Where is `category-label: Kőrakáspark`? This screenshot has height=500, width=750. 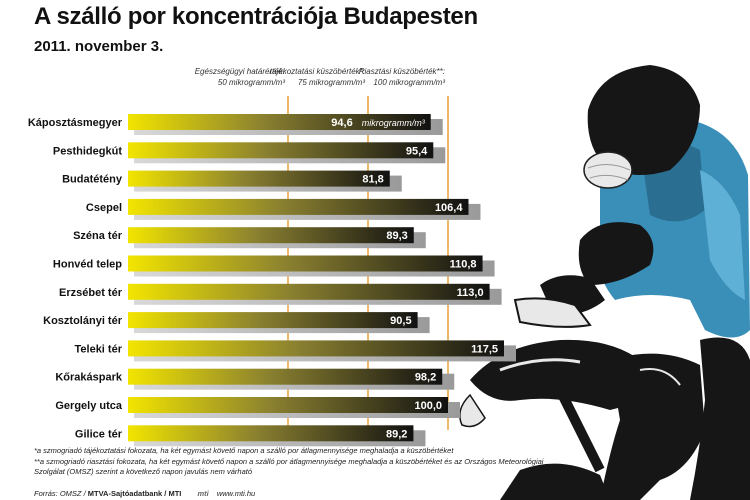 category-label: Kőrakáspark is located at coordinates (89, 378).